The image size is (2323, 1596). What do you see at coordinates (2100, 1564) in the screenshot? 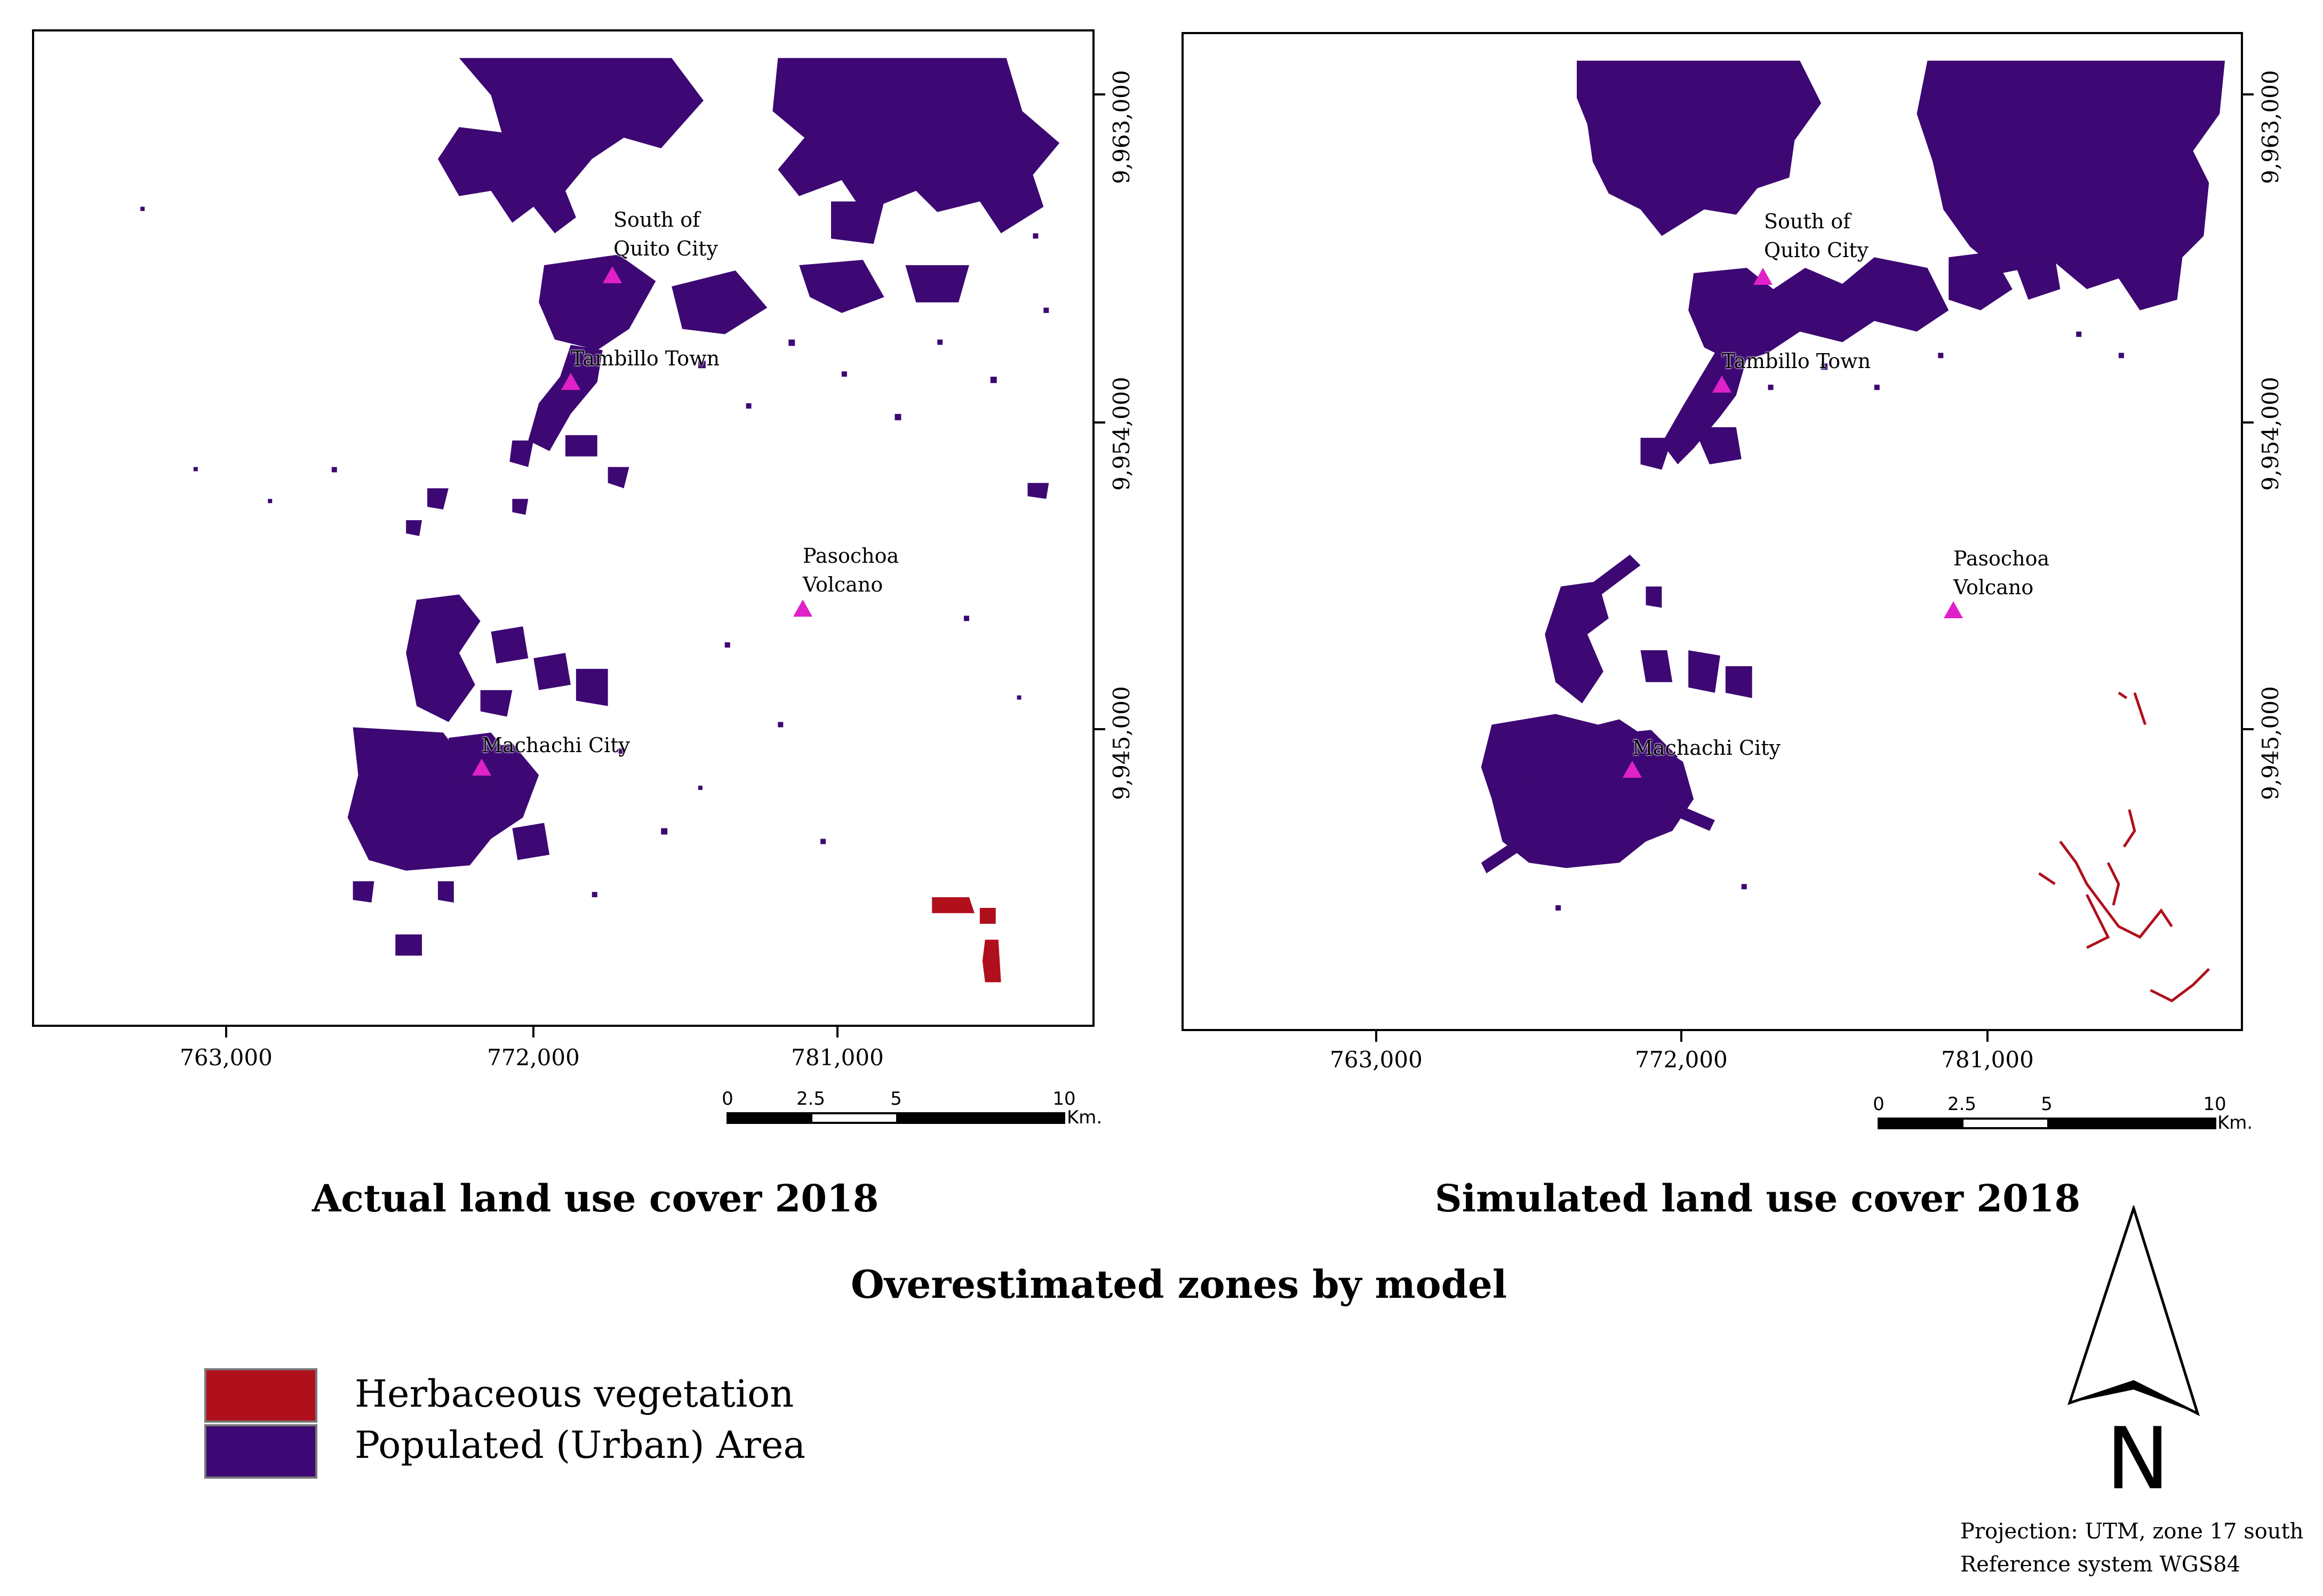
I see `reference-system-note: Reference system WGS84` at bounding box center [2100, 1564].